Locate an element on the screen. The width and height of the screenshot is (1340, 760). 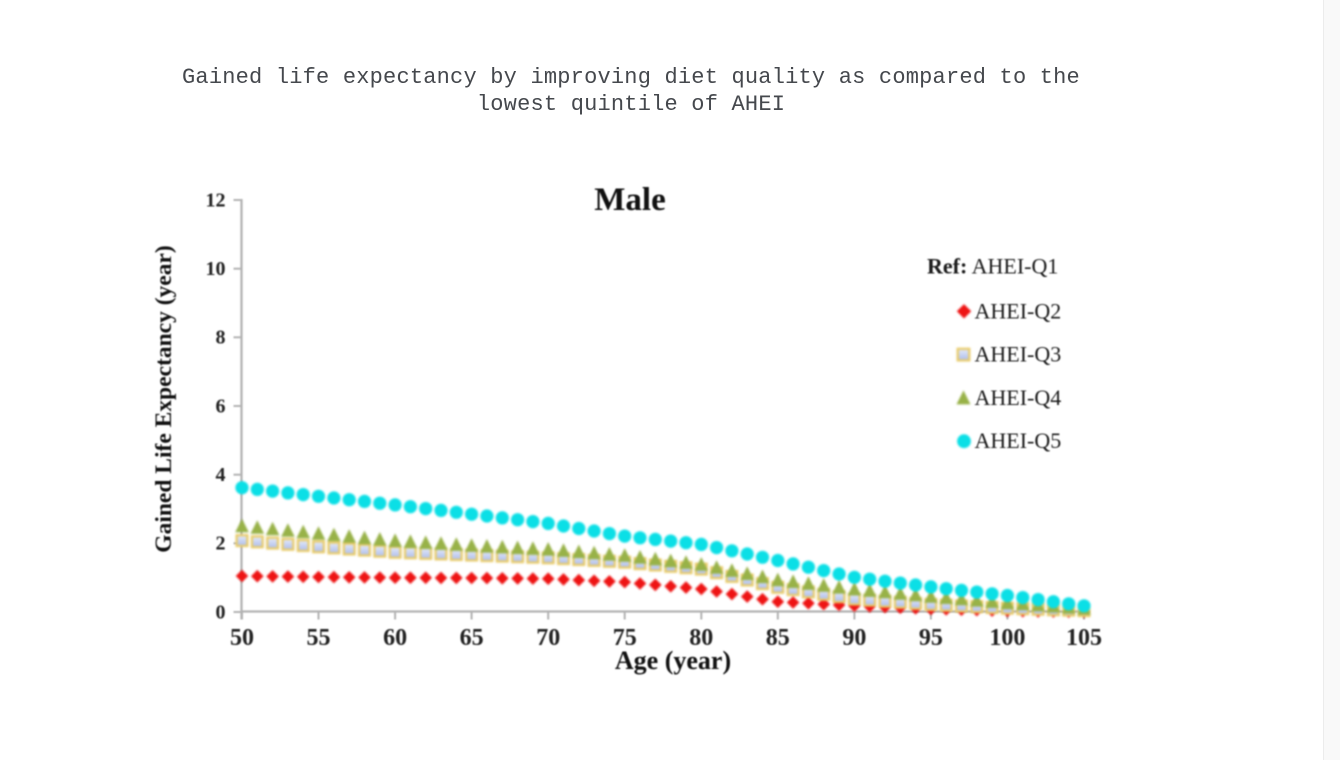
svg-text: AHEI-Q5 is located at coordinates (1018, 440).